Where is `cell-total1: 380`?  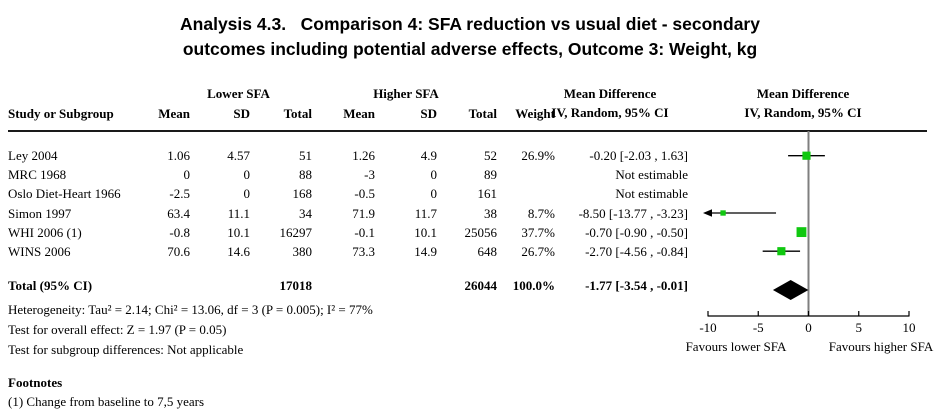
cell-total1: 380 is located at coordinates (302, 251).